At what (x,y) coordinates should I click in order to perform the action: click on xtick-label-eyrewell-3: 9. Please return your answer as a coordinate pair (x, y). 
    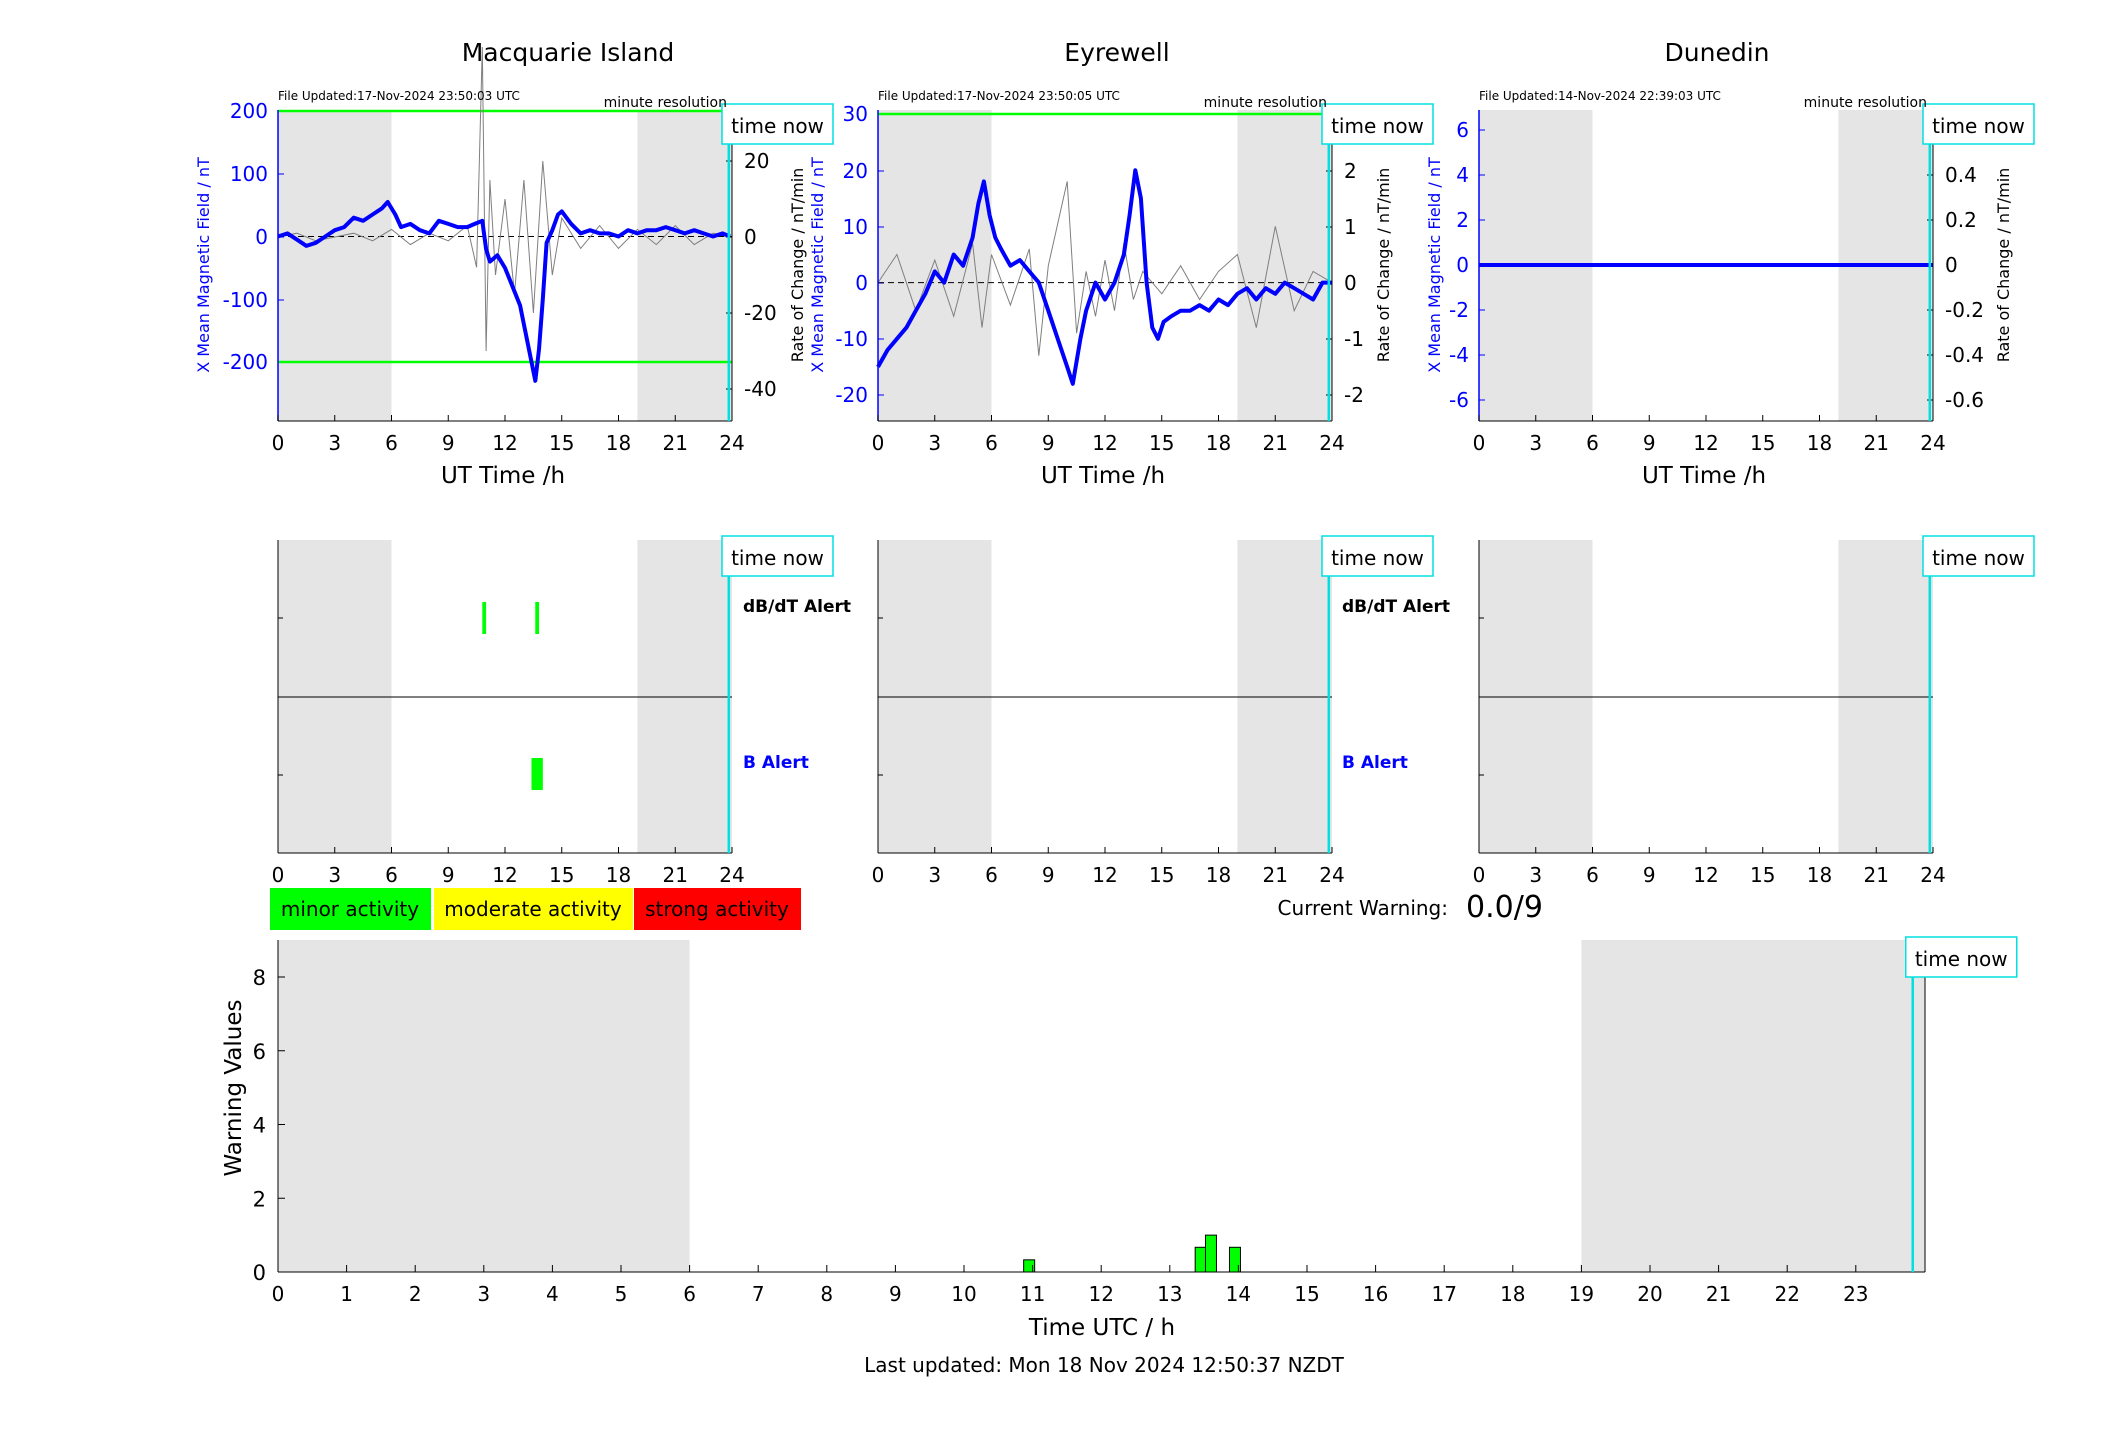
    Looking at the image, I should click on (1048, 443).